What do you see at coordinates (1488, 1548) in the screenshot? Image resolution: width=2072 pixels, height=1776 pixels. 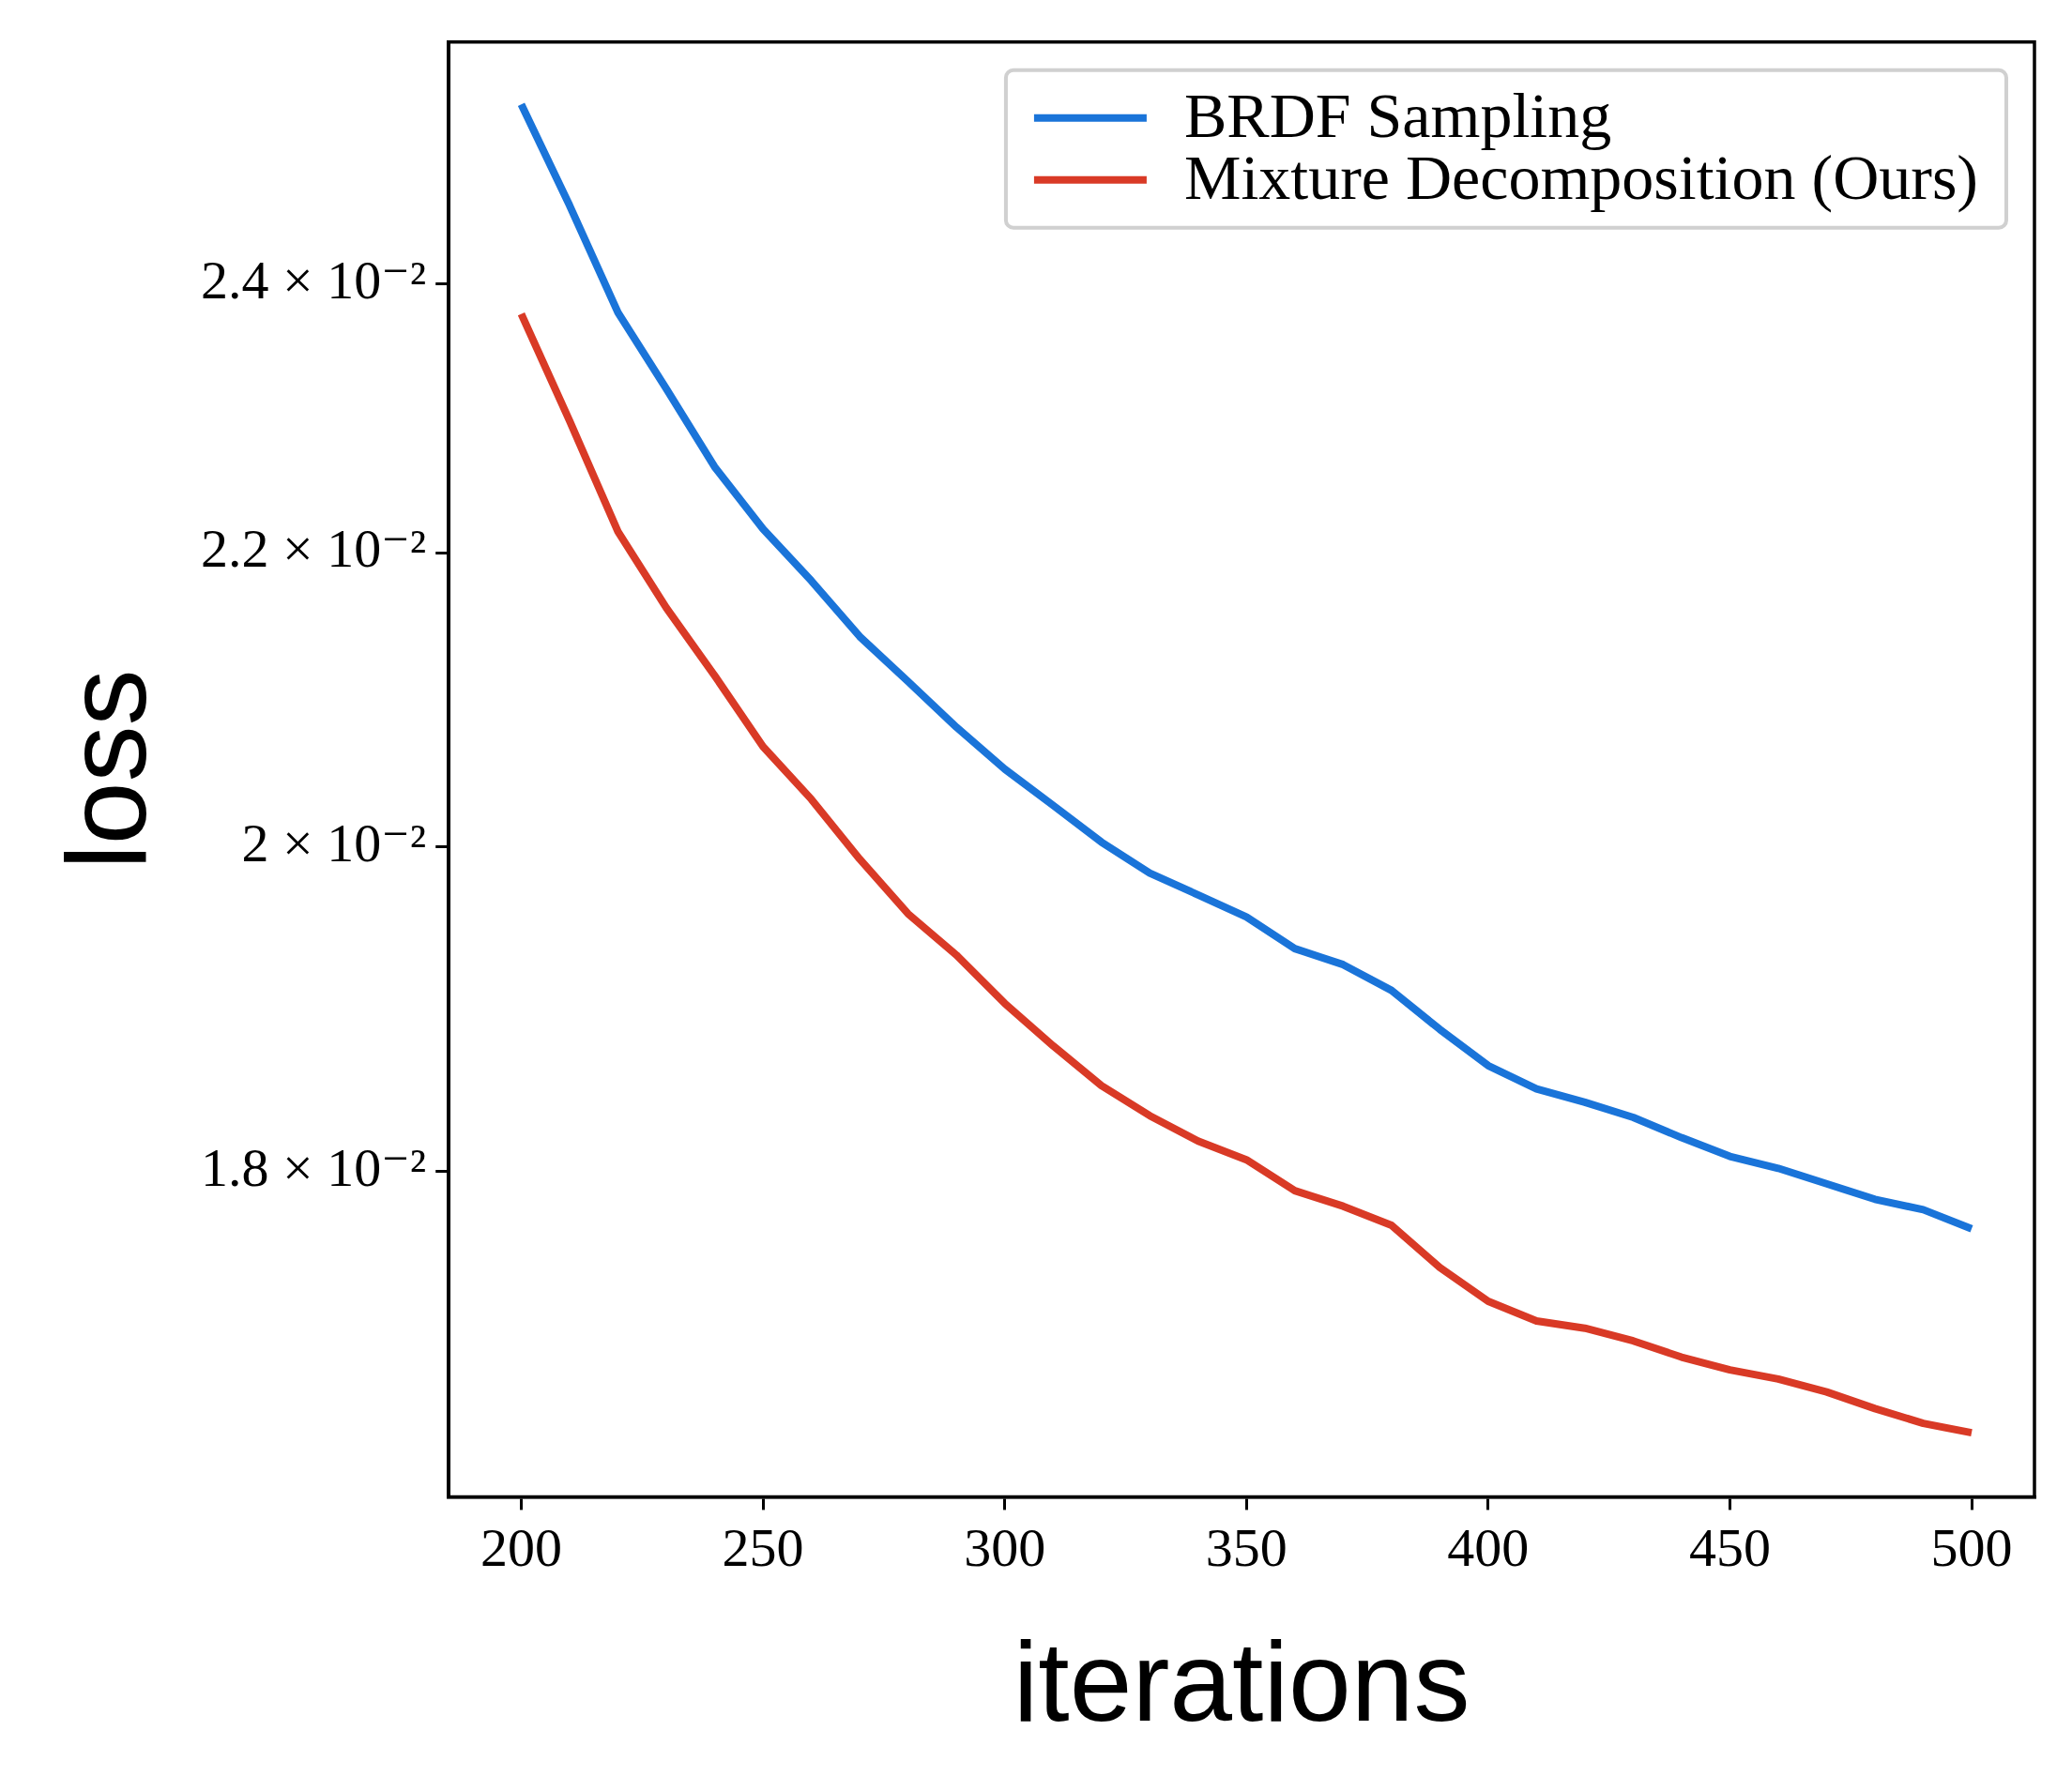 I see `x-tick-label: 400` at bounding box center [1488, 1548].